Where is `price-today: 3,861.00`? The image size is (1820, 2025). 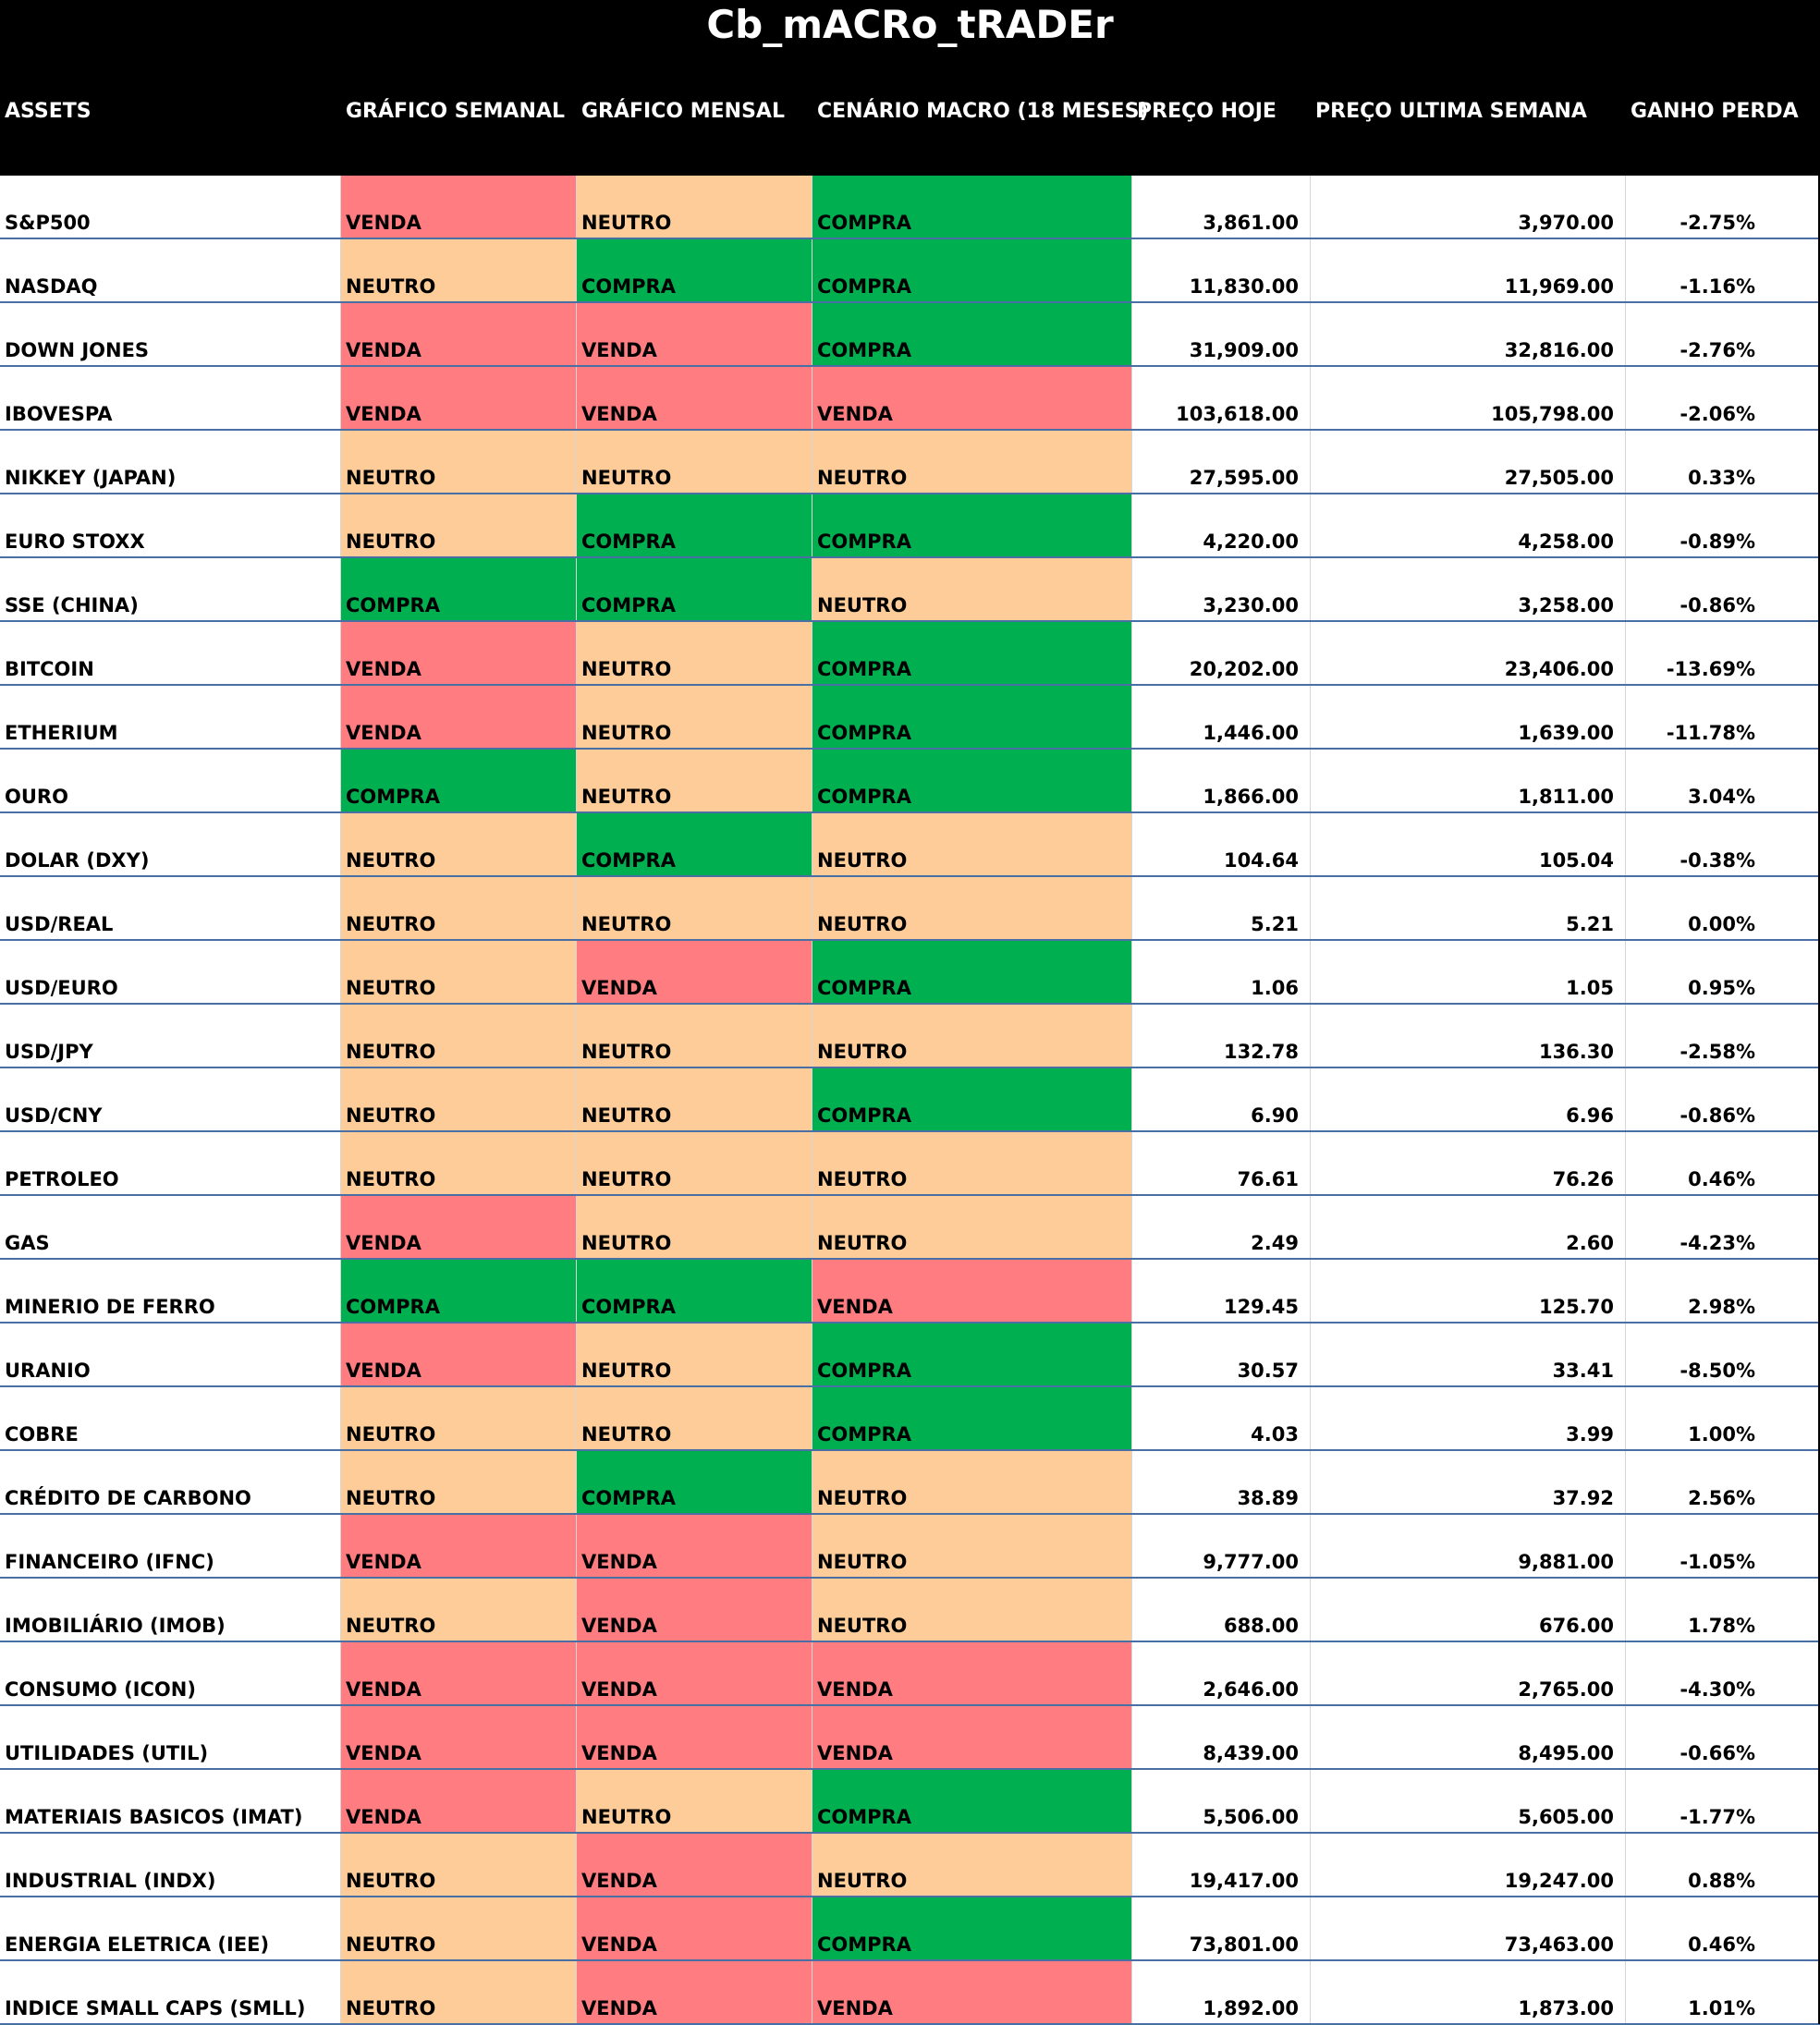
price-today: 3,861.00 is located at coordinates (1251, 223).